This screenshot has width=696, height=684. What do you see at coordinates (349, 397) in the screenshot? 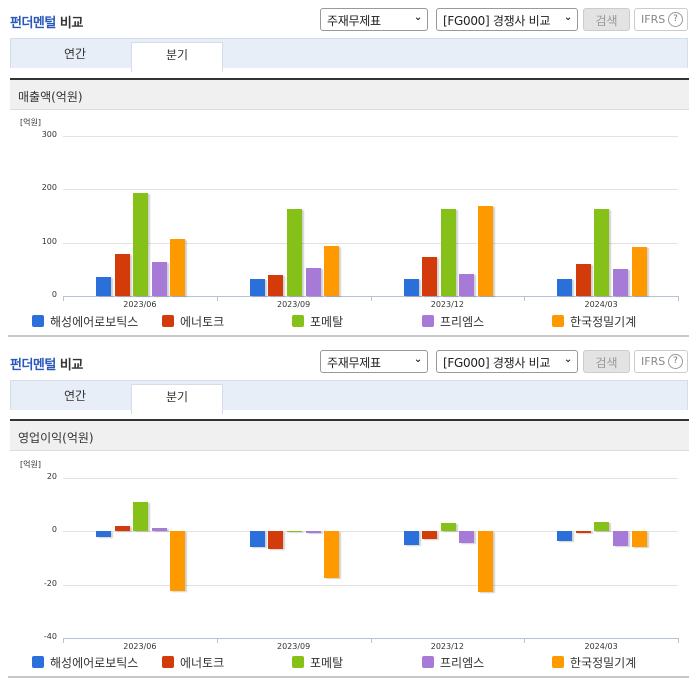
I see `period-tabs: 연간 분기` at bounding box center [349, 397].